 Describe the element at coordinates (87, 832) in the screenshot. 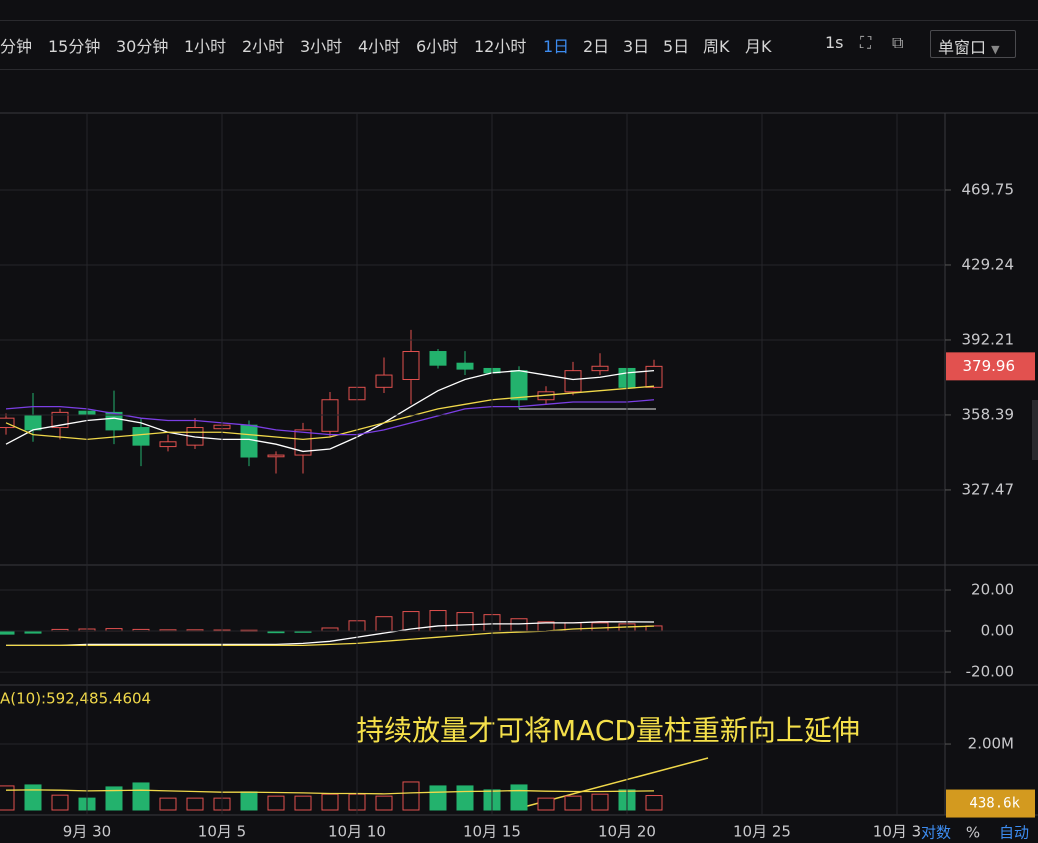

I see `x-tick-label: 9月 30` at that location.